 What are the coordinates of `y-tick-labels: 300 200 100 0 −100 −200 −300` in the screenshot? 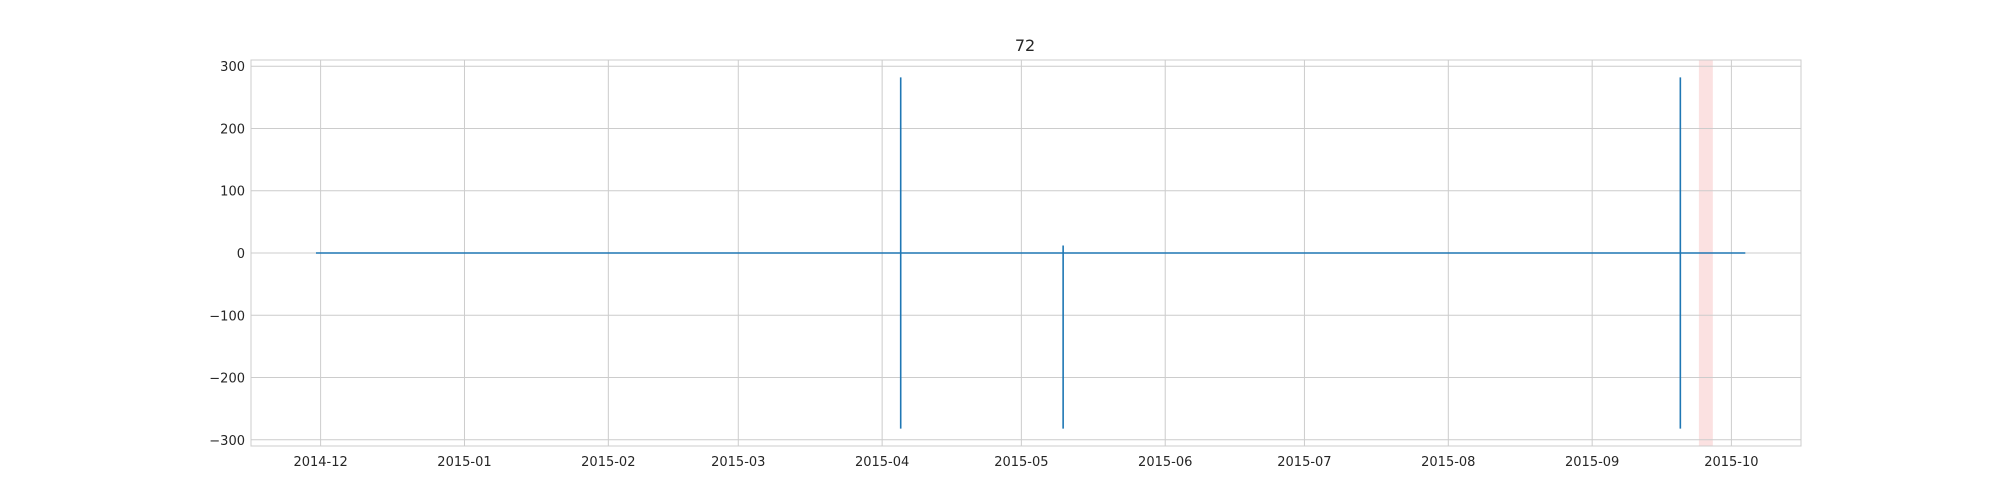 It's located at (227, 254).